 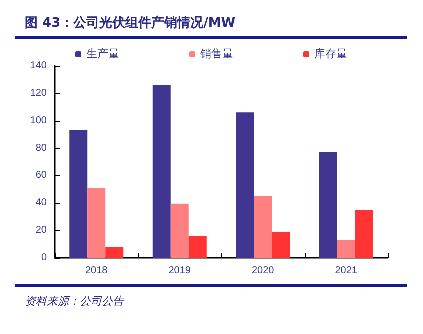 What do you see at coordinates (263, 271) in the screenshot?
I see `x-tick-label: 2020` at bounding box center [263, 271].